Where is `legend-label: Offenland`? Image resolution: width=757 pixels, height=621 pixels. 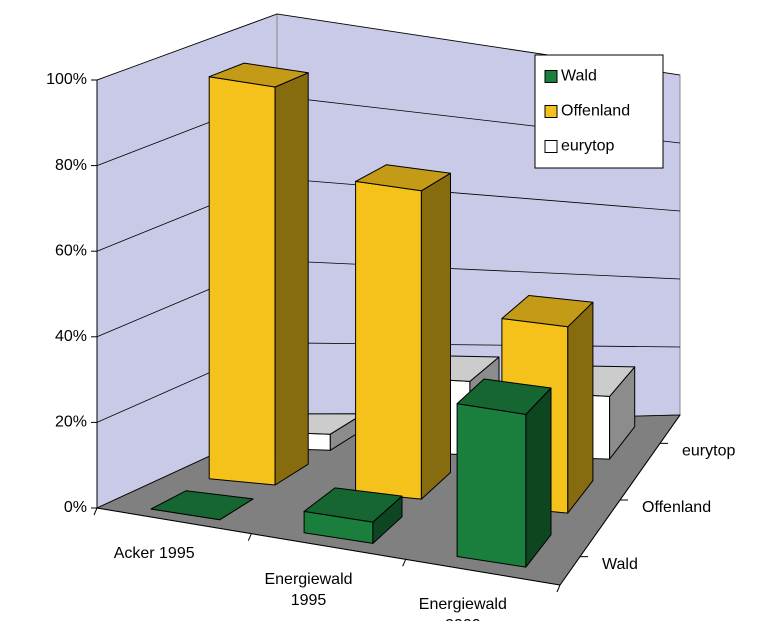
legend-label: Offenland is located at coordinates (595, 111).